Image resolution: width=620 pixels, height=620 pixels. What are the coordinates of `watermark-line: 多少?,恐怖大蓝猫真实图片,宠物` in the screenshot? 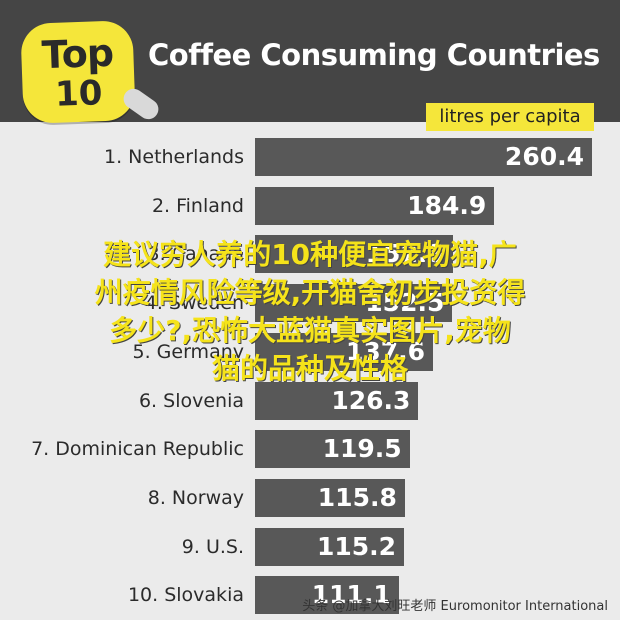 It's located at (310, 330).